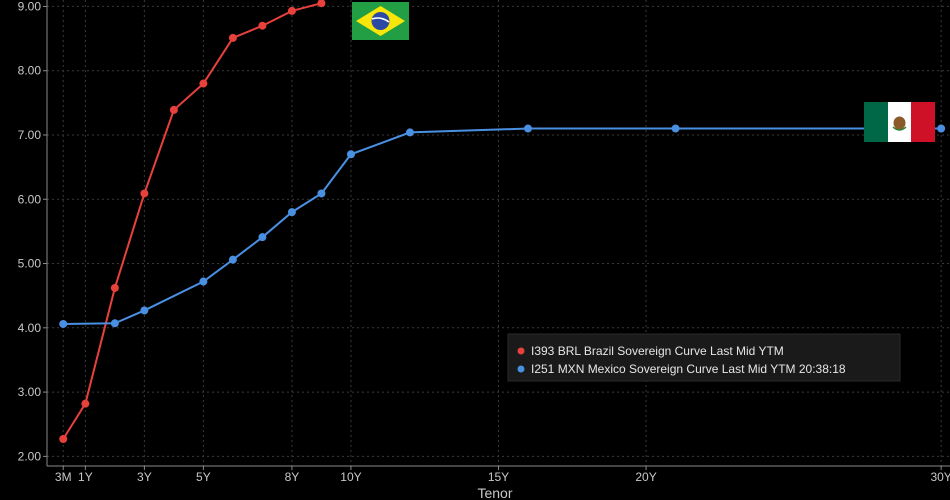  I want to click on y-tick-label: 9.00, so click(30, 6).